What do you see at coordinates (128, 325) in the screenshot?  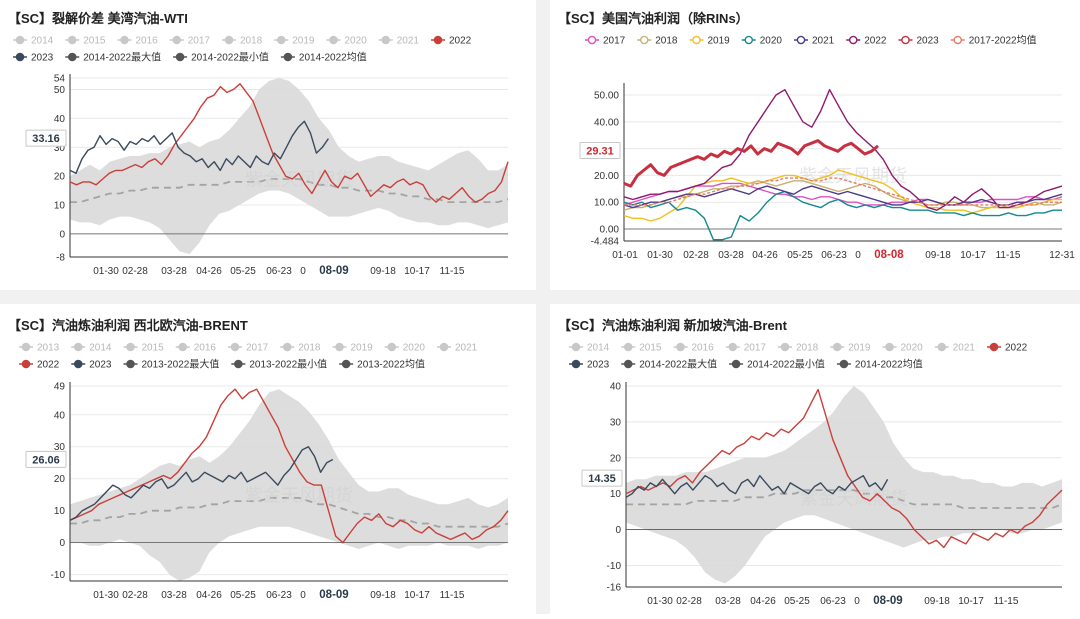 I see `chart-title: 【SC】汽油炼油利润 西北欧汽油-BRENT` at bounding box center [128, 325].